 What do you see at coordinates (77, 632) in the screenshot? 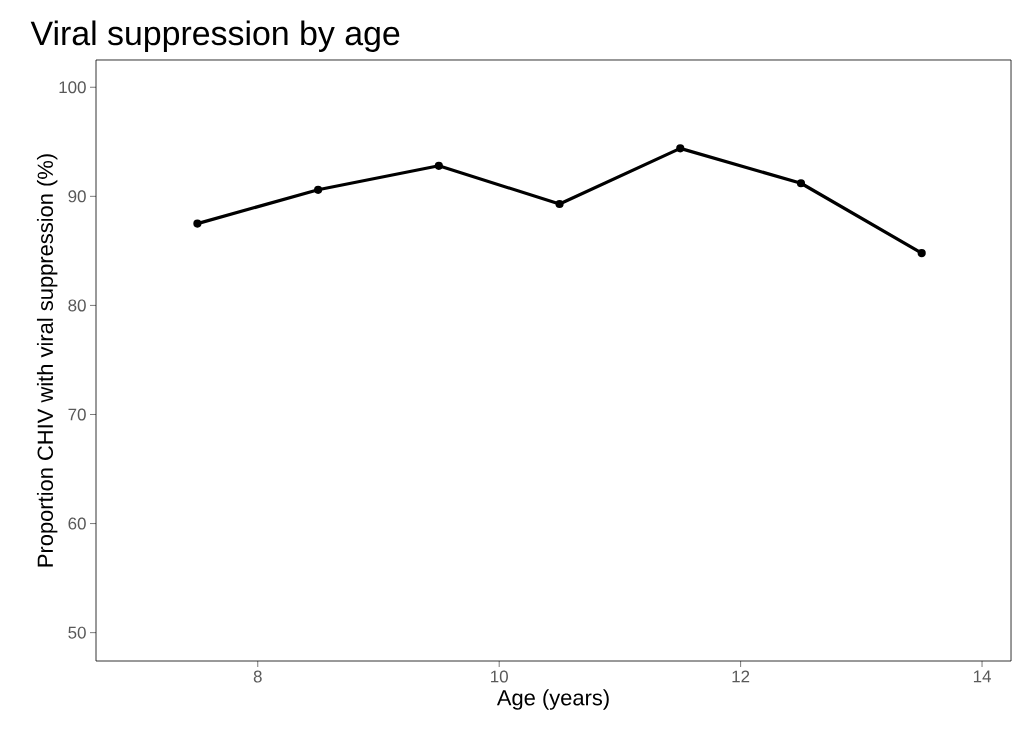
I see `y-tick-label: 50` at bounding box center [77, 632].